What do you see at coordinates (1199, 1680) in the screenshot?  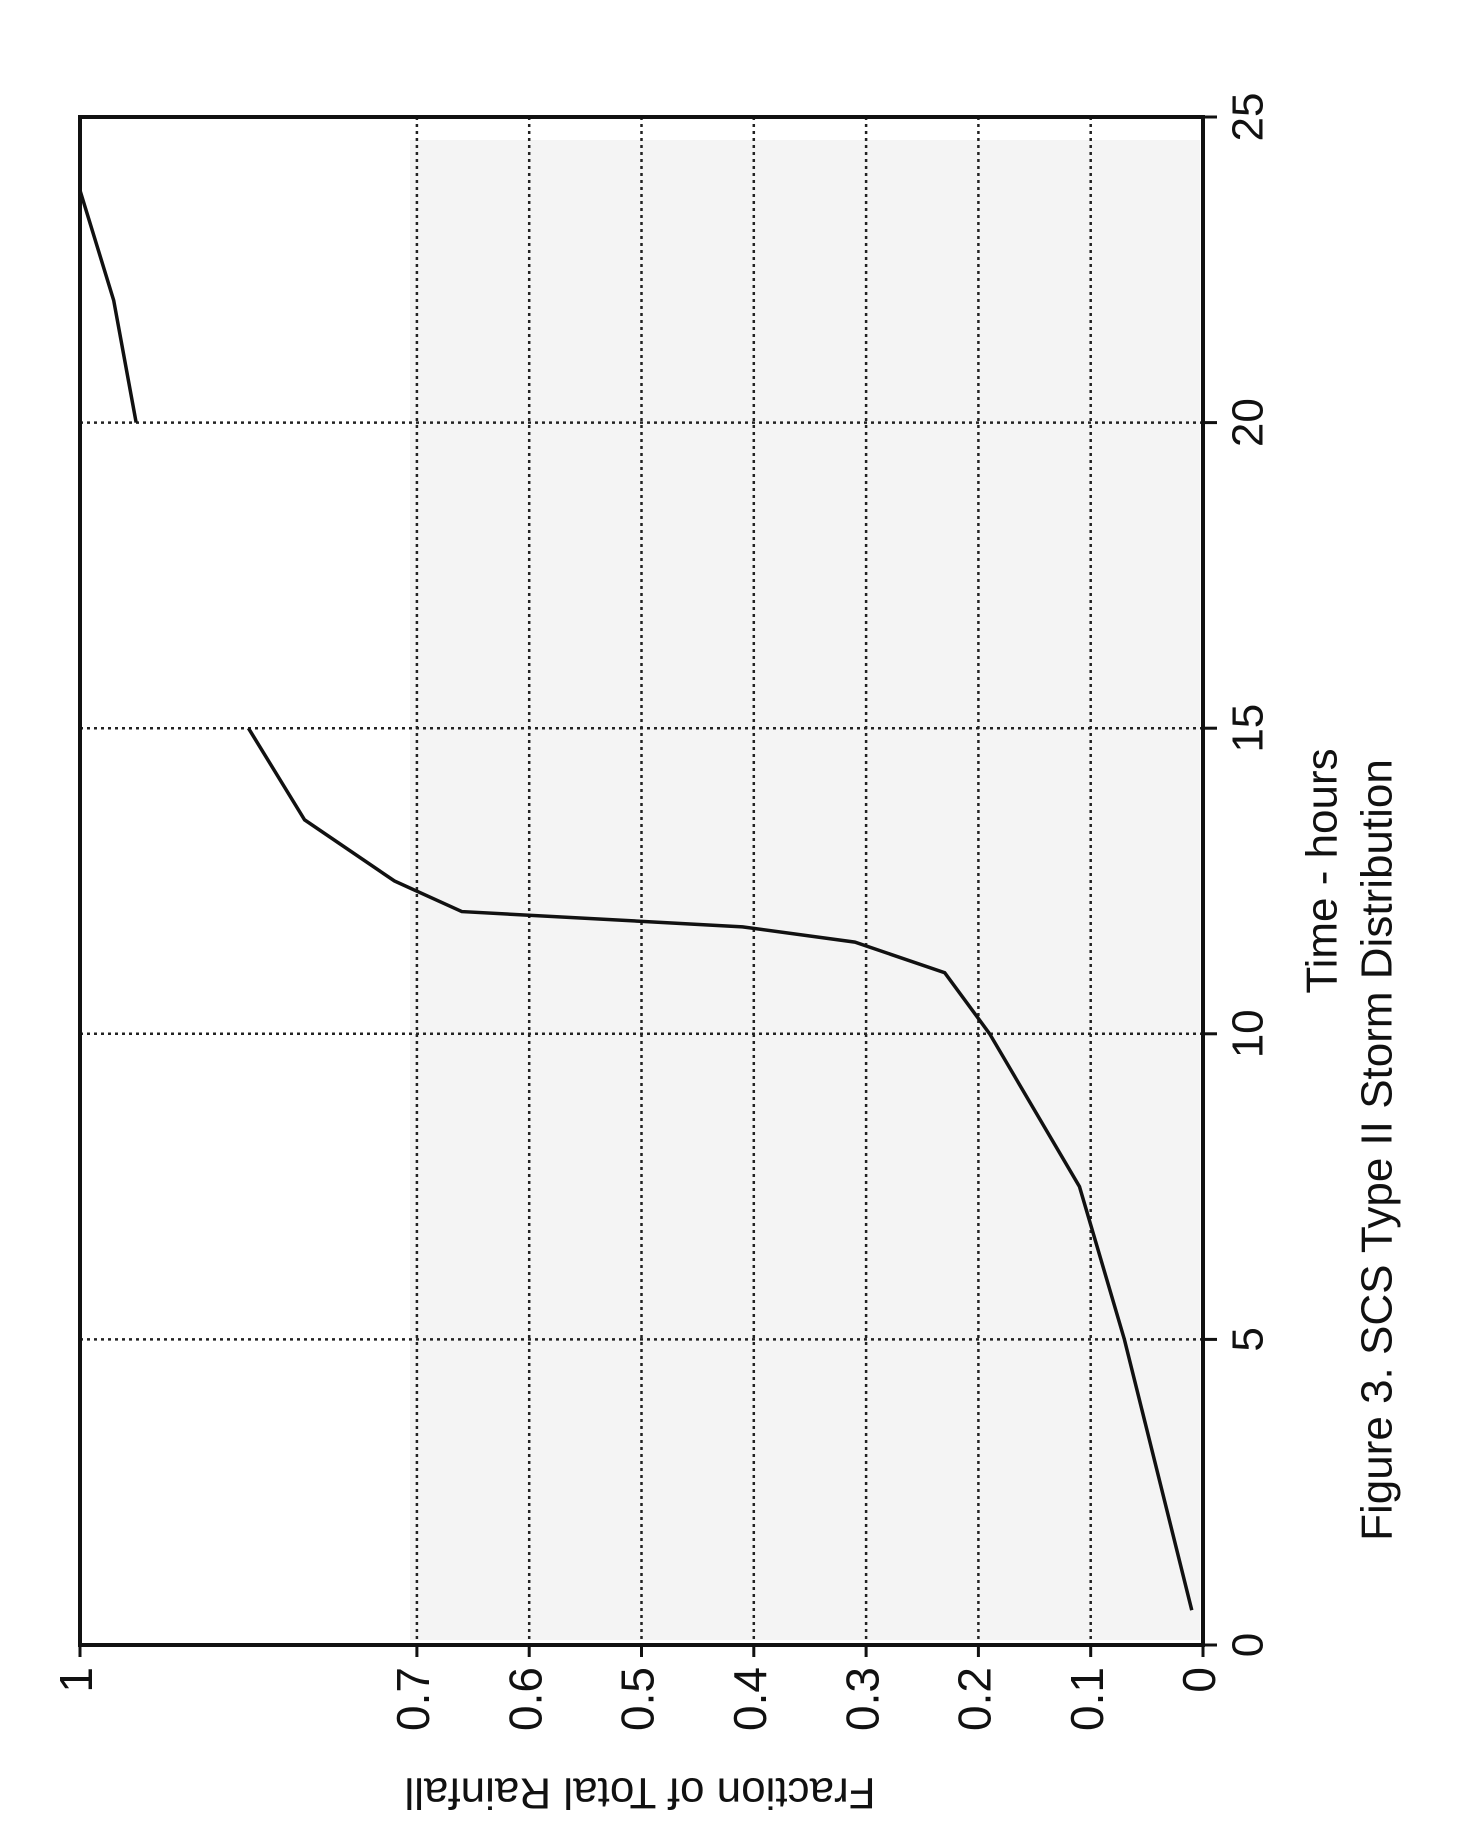 I see `y-tick-label: 0` at bounding box center [1199, 1680].